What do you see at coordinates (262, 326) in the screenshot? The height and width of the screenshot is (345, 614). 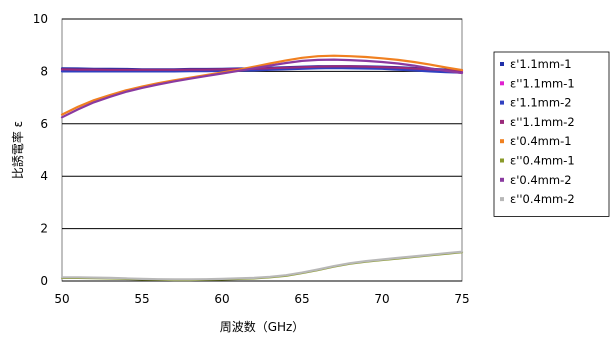 I see `x-axis-title: 周波数（GHz）` at bounding box center [262, 326].